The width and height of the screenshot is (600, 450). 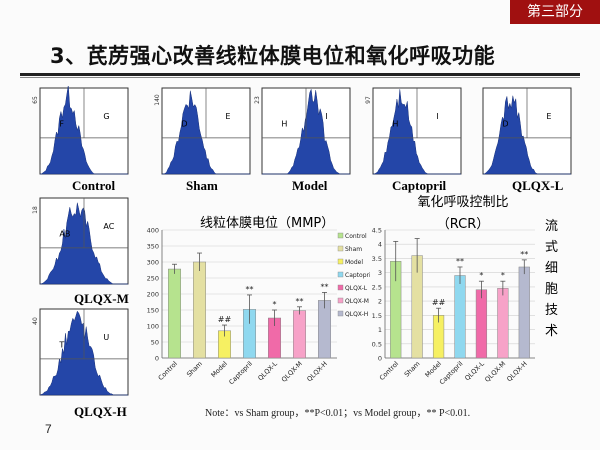 I want to click on gate-label: G, so click(x=106, y=116).